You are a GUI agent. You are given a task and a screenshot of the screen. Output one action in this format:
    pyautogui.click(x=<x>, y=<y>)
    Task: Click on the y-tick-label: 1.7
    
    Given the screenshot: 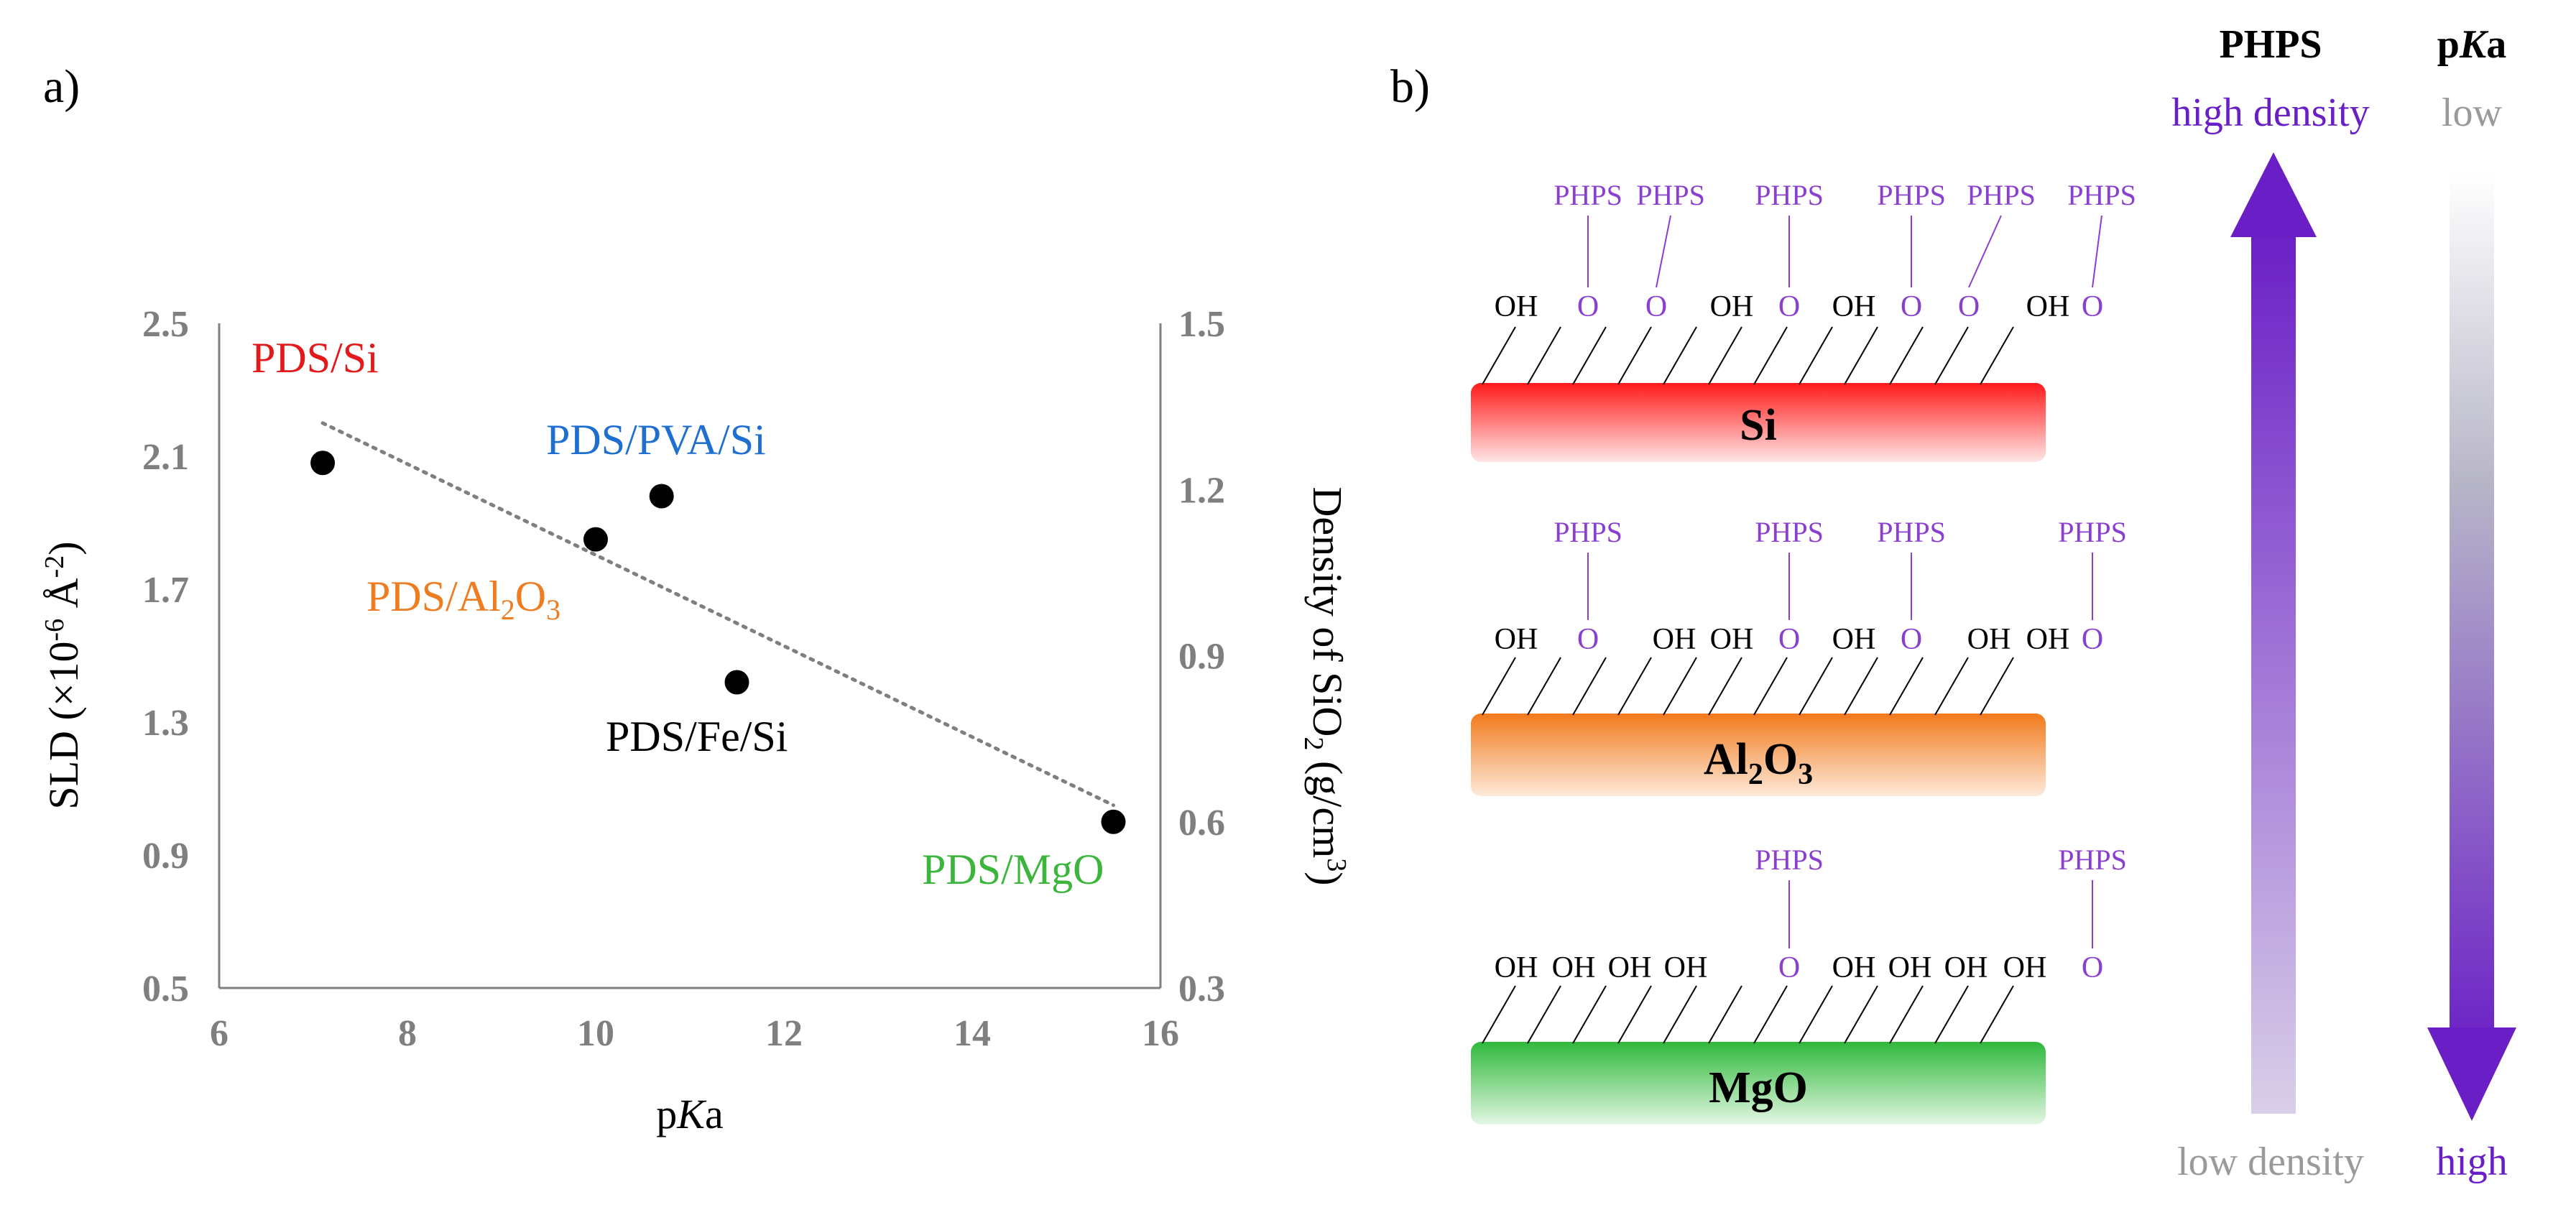 What is the action you would take?
    pyautogui.click(x=165, y=590)
    